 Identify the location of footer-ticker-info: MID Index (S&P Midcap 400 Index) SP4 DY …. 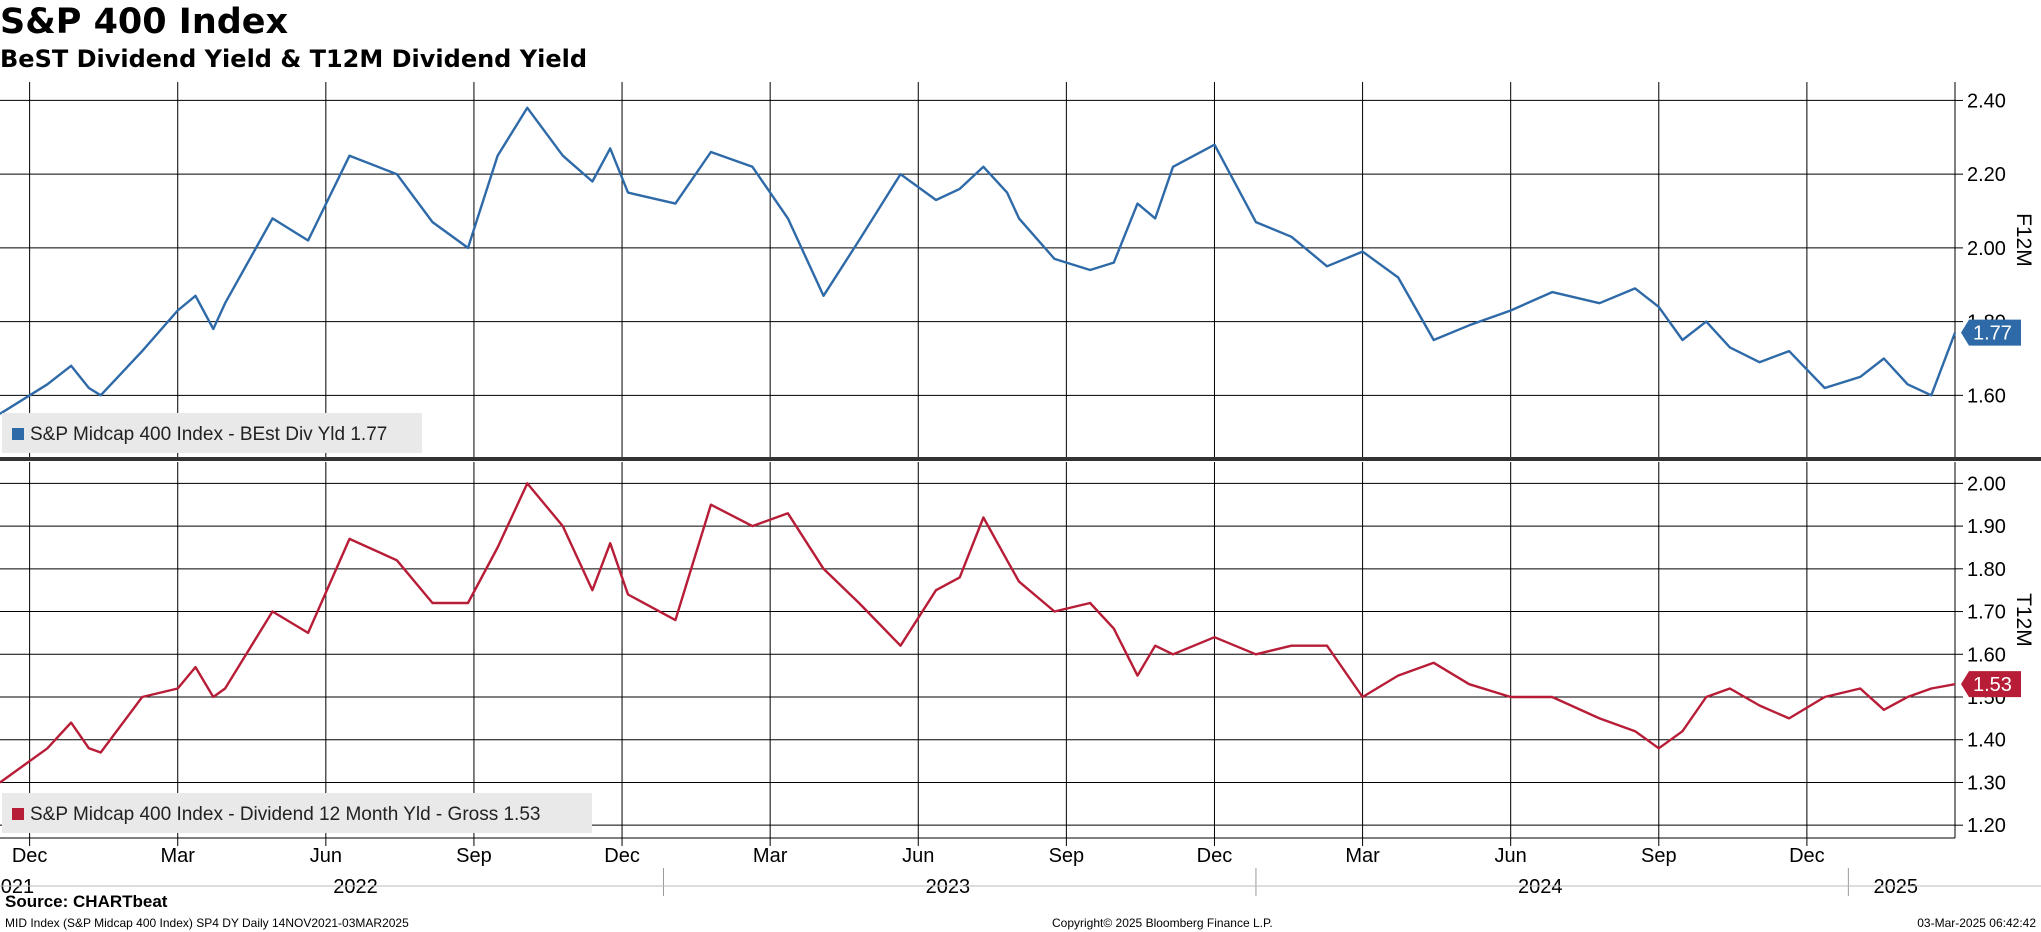
(207, 923).